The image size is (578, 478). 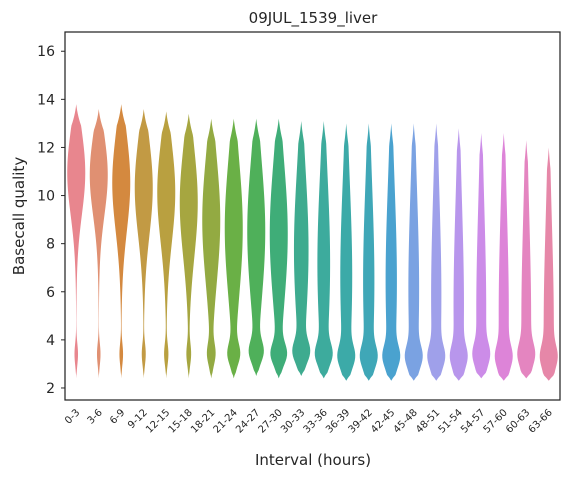 What do you see at coordinates (541, 421) in the screenshot?
I see `x-tick-label: 63-66` at bounding box center [541, 421].